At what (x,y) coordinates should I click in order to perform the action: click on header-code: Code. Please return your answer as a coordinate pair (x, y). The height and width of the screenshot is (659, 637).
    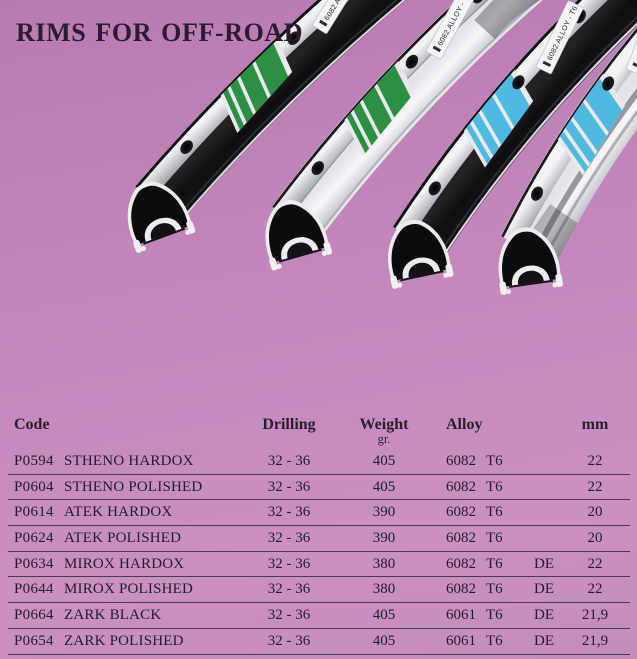
    Looking at the image, I should click on (32, 424).